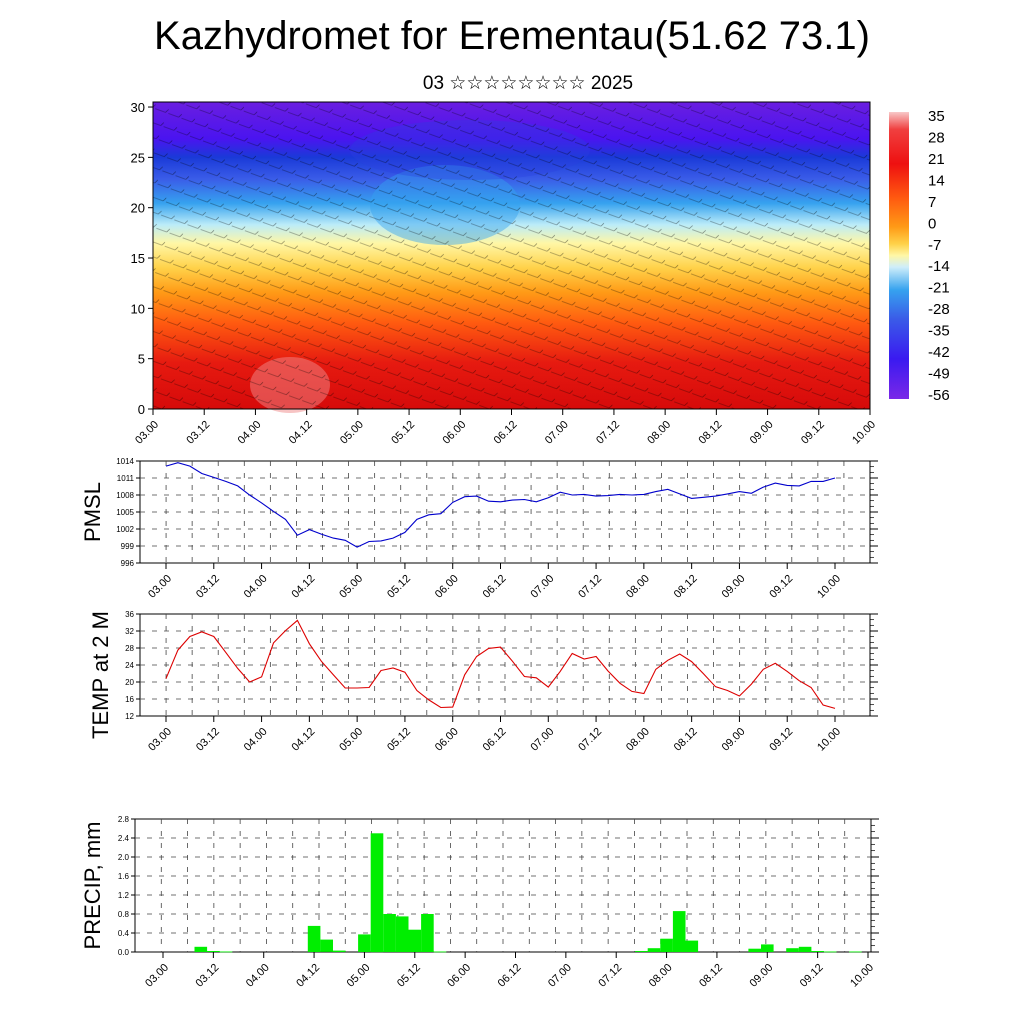 The height and width of the screenshot is (1024, 1024). Describe the element at coordinates (124, 933) in the screenshot. I see `y-tick-label: 0.4` at that location.